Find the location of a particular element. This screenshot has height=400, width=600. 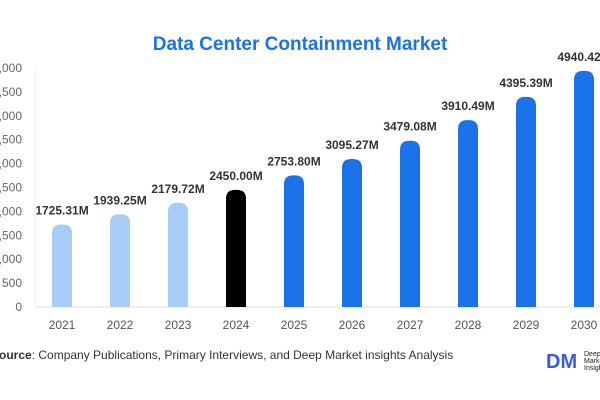

svg-text: Deep is located at coordinates (592, 354).